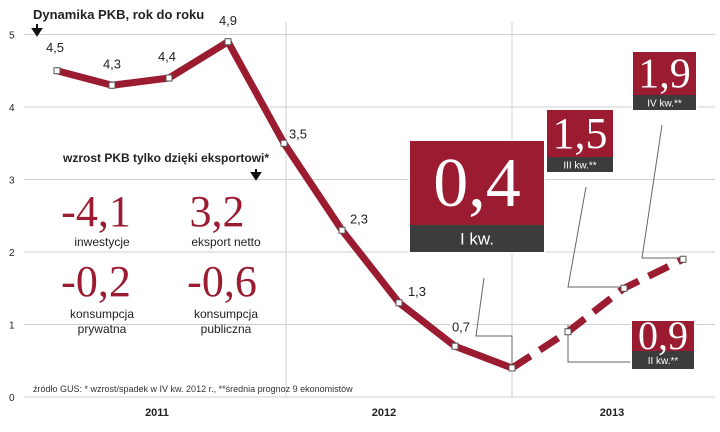 The height and width of the screenshot is (432, 720). I want to click on y-tick-4: 4, so click(12, 108).